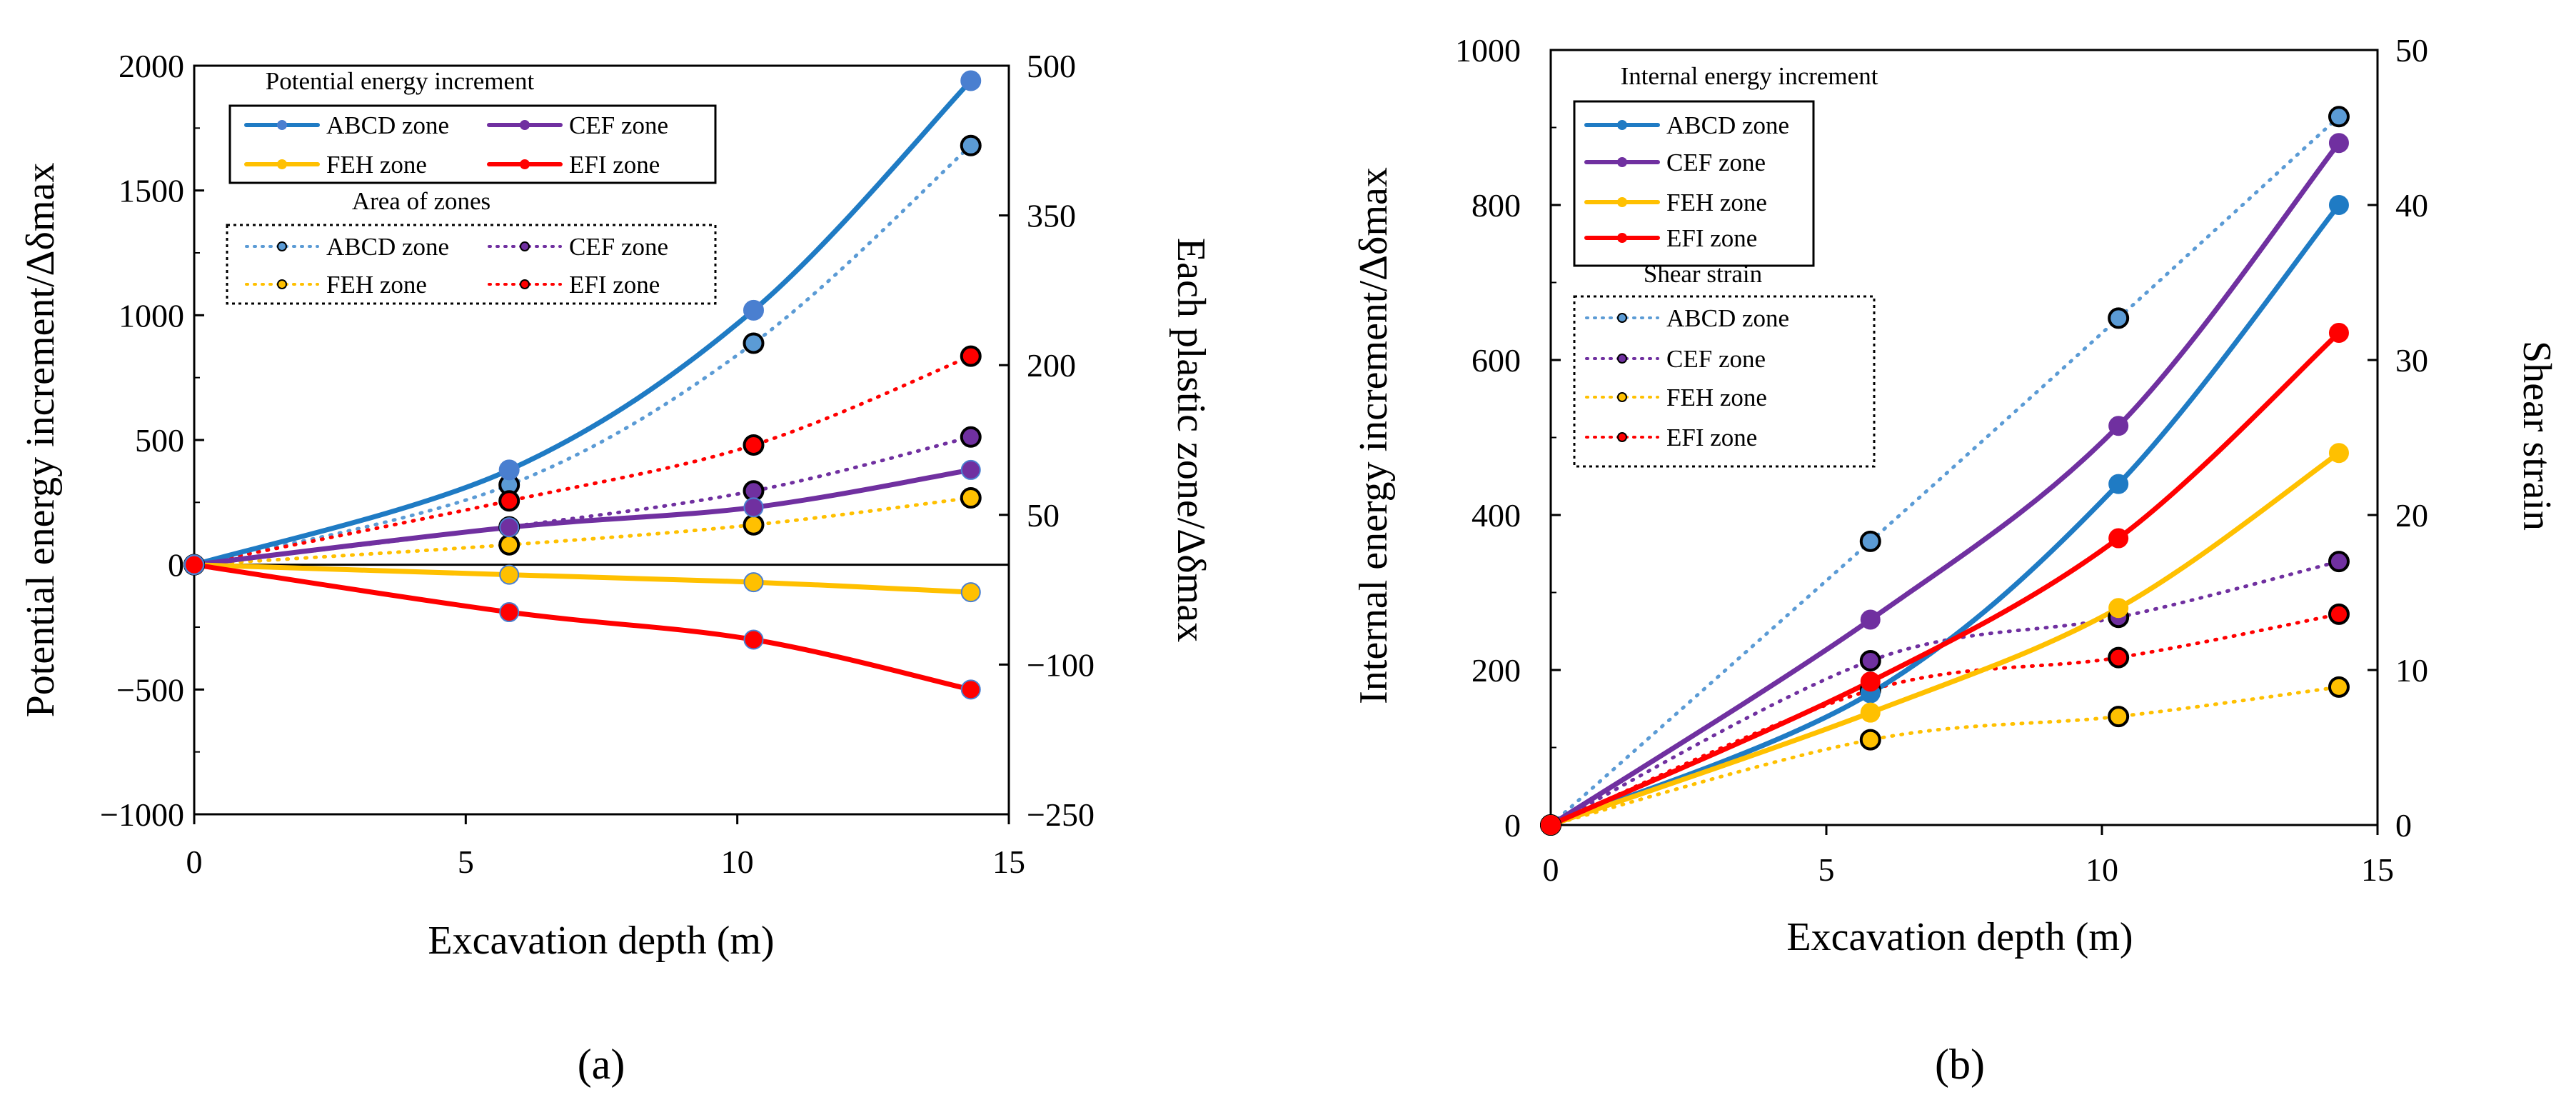  Describe the element at coordinates (2411, 670) in the screenshot. I see `y2-tick-label: 10` at that location.